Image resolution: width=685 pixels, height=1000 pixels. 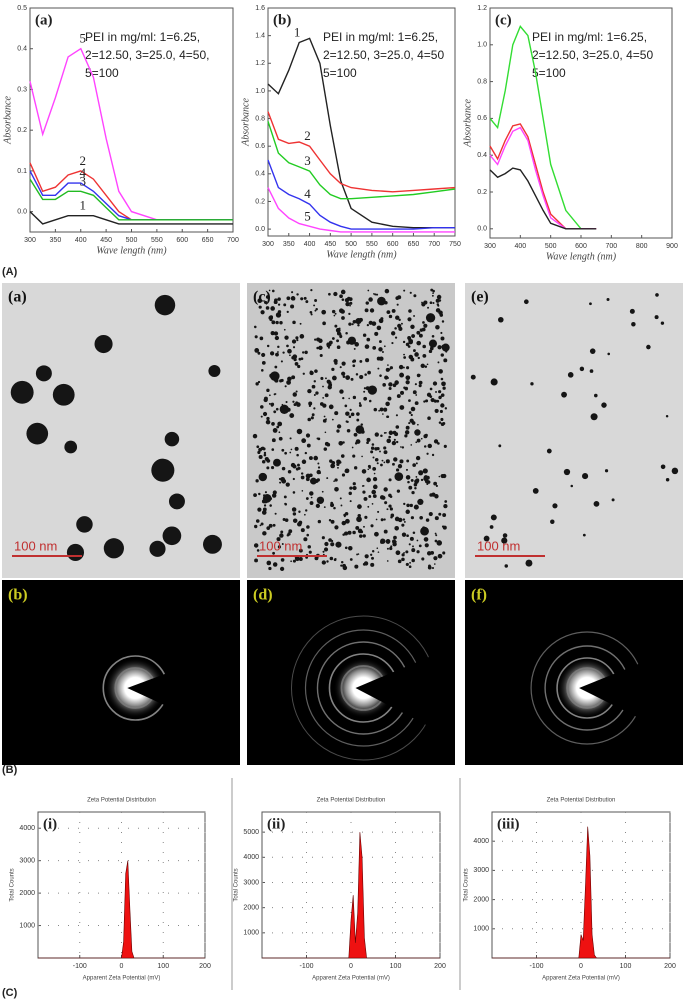 I want to click on line, so click(x=361, y=160).